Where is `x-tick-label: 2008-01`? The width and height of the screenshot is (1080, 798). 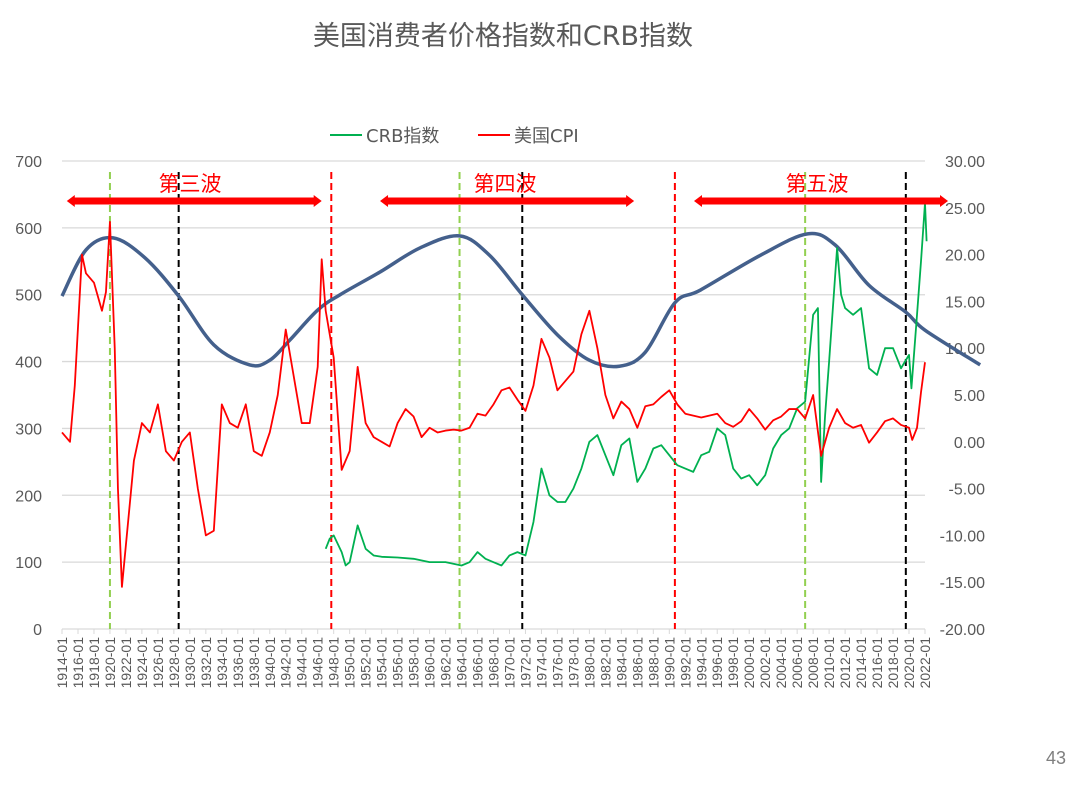 x-tick-label: 2008-01 is located at coordinates (813, 663).